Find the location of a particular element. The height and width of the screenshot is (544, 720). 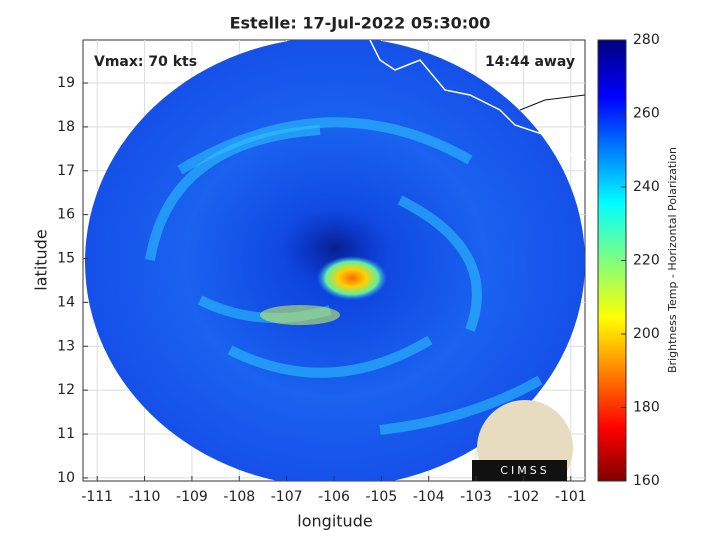

x-tick-label: -108 is located at coordinates (239, 497).